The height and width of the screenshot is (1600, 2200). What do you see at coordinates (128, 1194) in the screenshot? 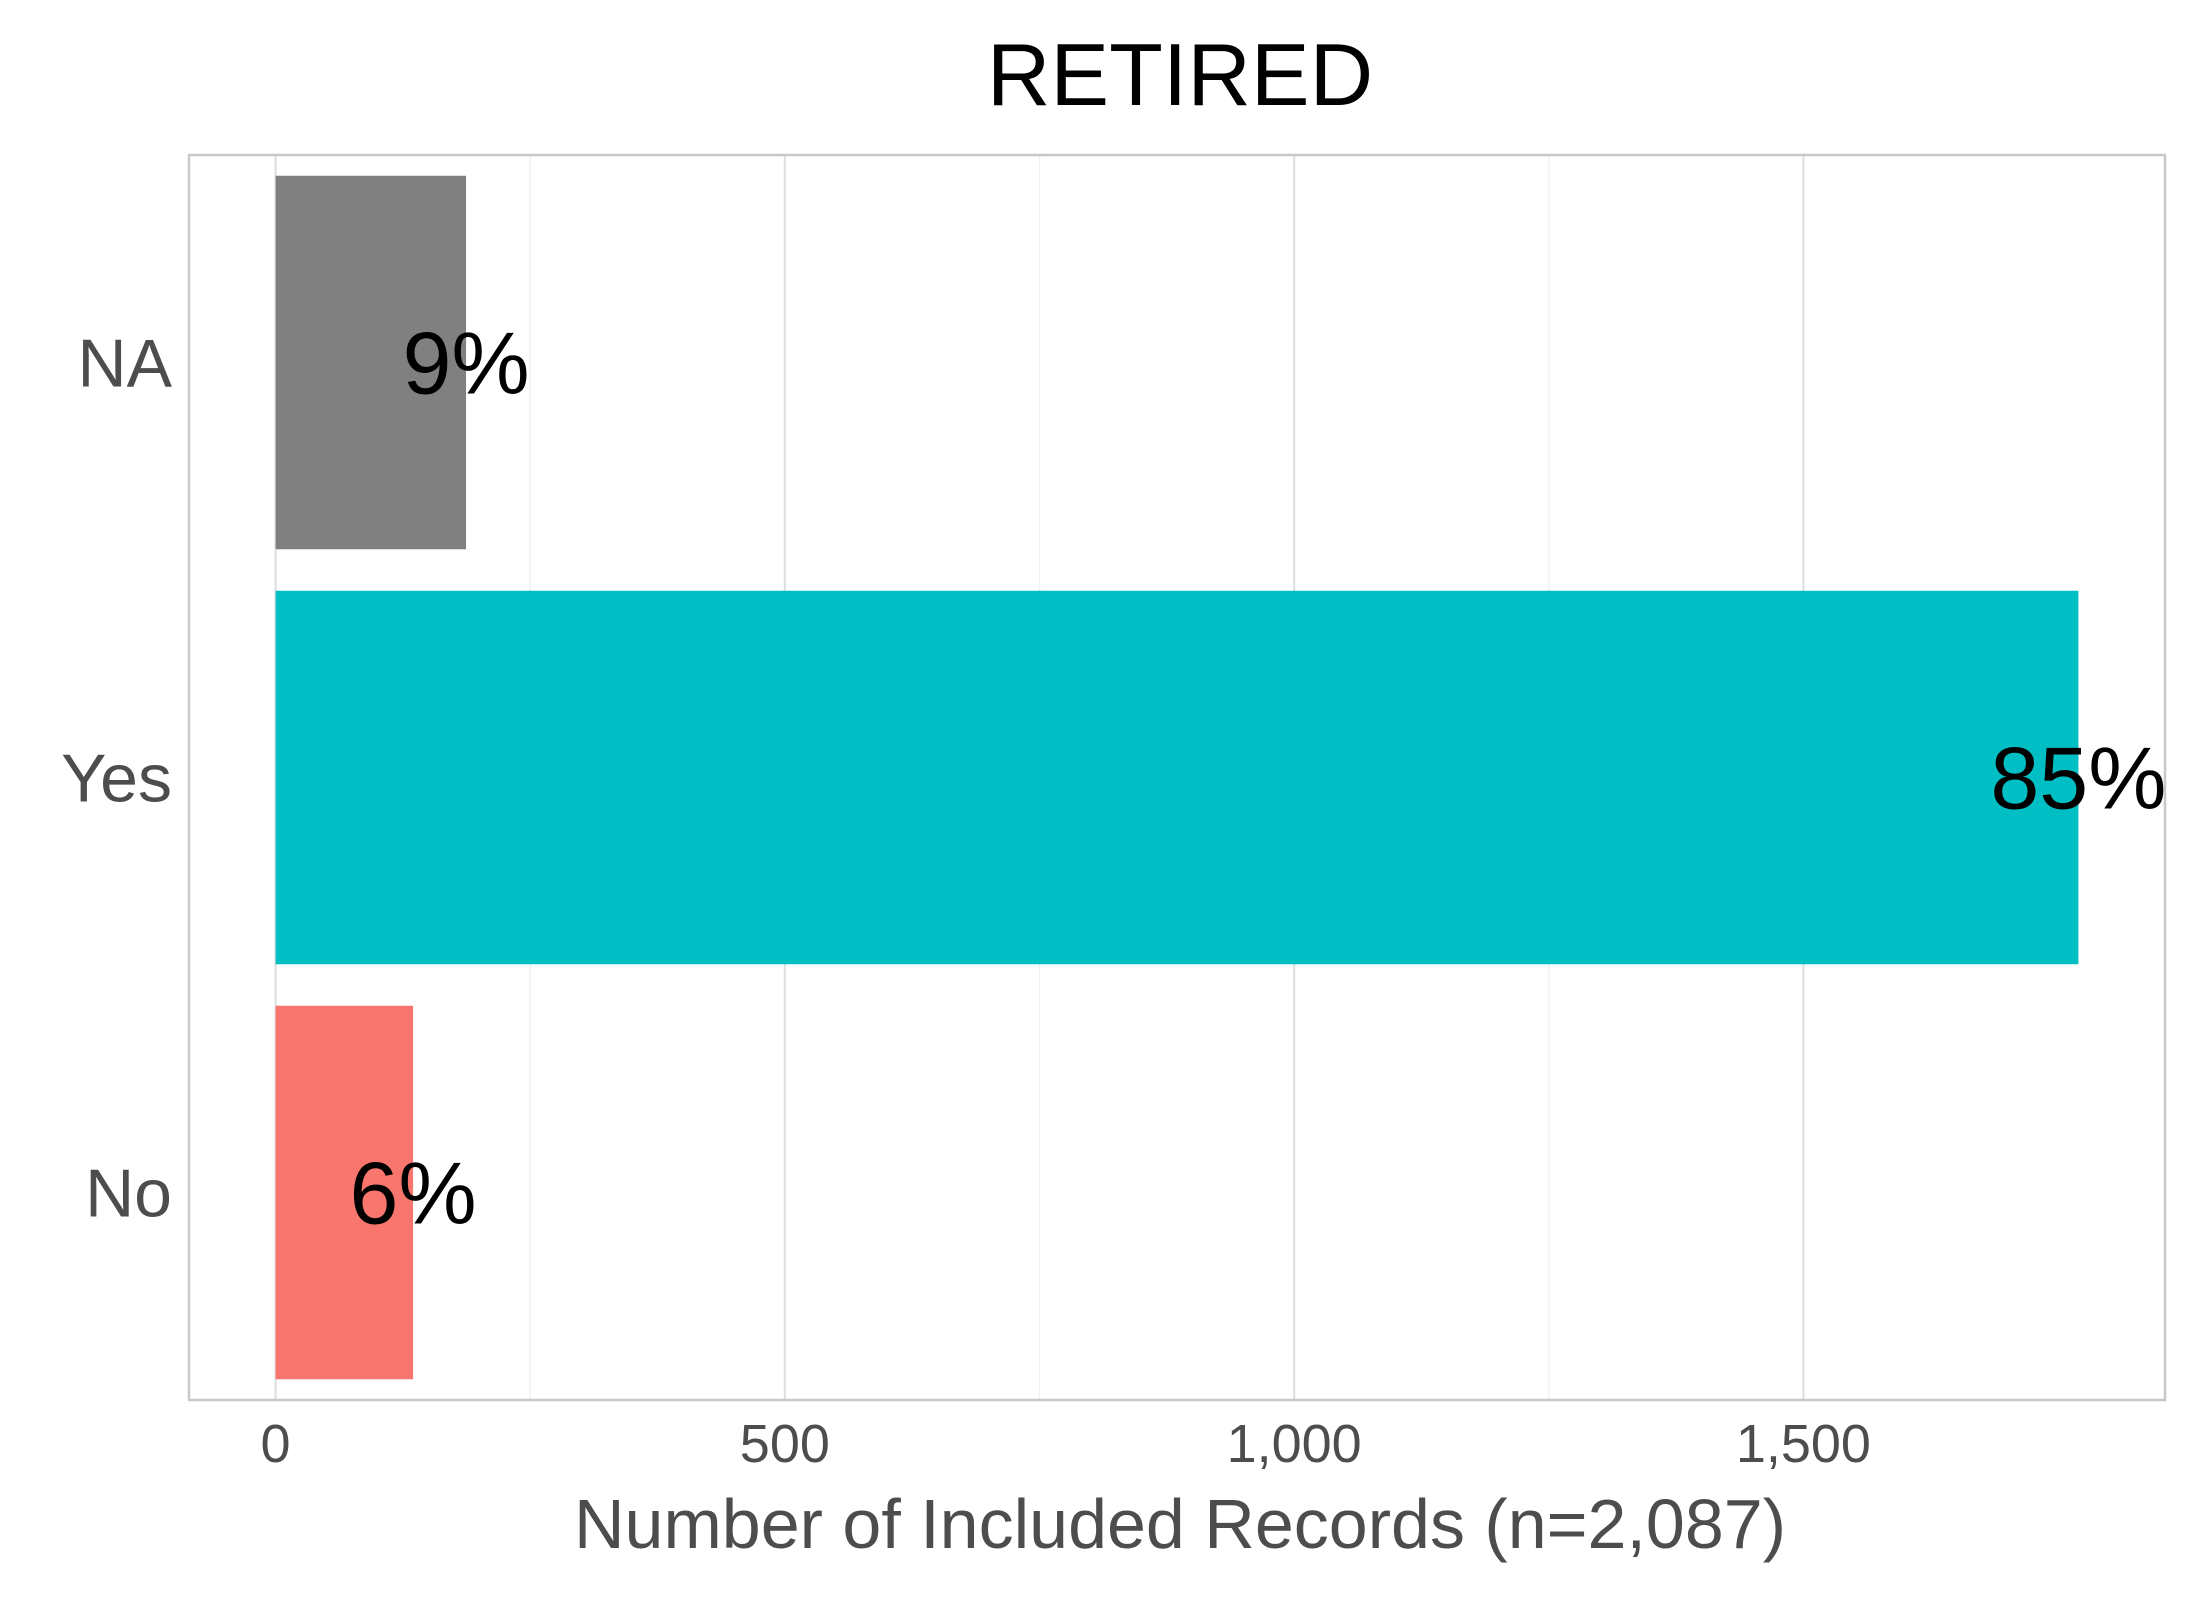
I see `category-label-no: No` at bounding box center [128, 1194].